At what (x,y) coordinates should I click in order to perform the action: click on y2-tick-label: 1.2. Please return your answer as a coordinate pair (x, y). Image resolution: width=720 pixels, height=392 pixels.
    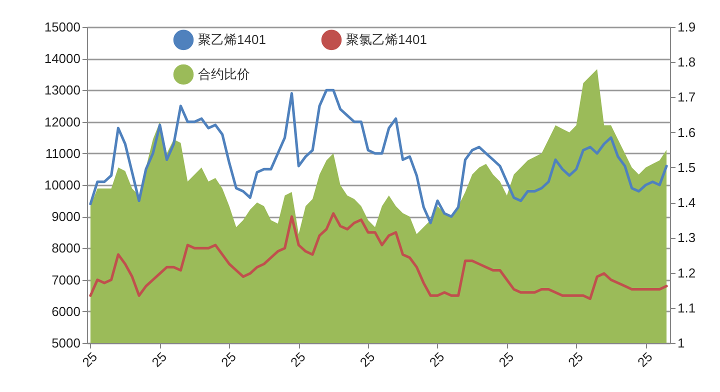
    Looking at the image, I should click on (687, 272).